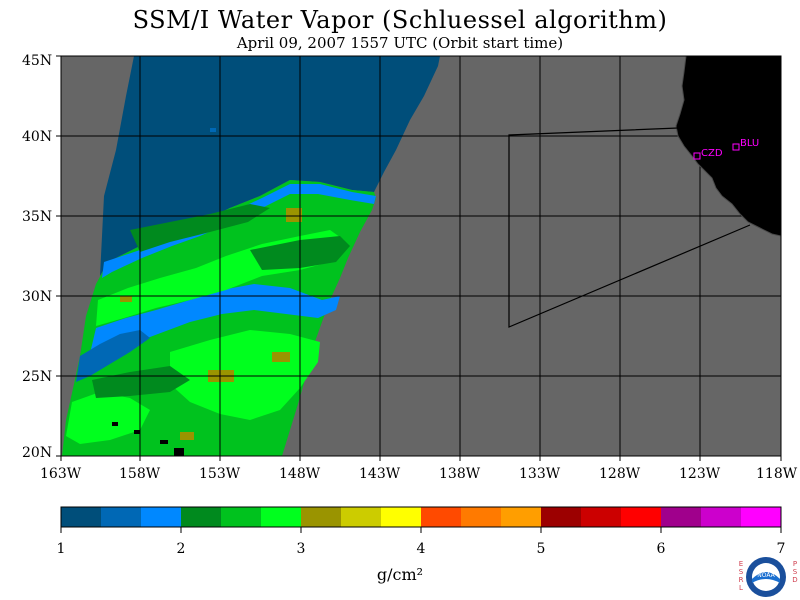  What do you see at coordinates (629, 227) in the screenshot?
I see `flight-track` at bounding box center [629, 227].